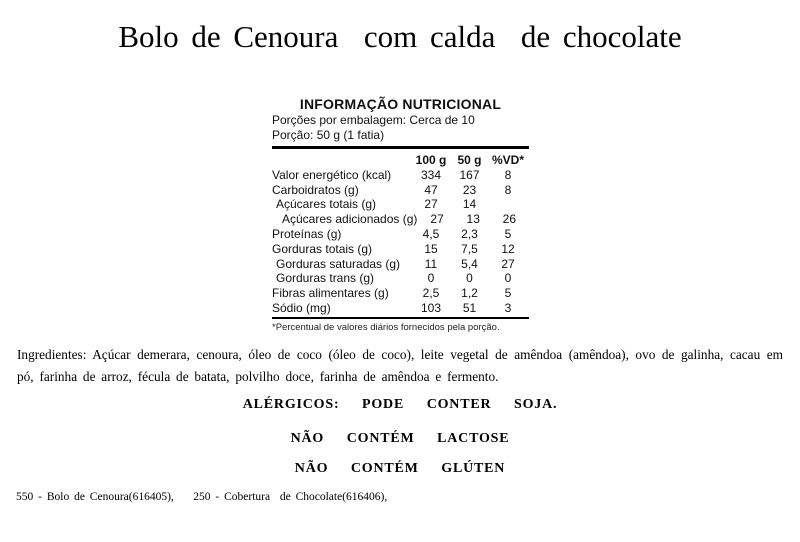 The image size is (800, 542). What do you see at coordinates (469, 160) in the screenshot?
I see `column-header-50g: 50 g` at bounding box center [469, 160].